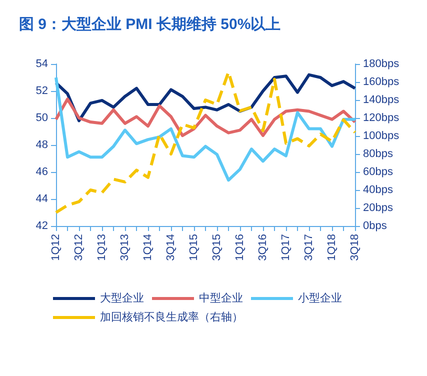 This screenshot has width=427, height=376. What do you see at coordinates (378, 154) in the screenshot?
I see `y2-tick-label: 80bps` at bounding box center [378, 154].